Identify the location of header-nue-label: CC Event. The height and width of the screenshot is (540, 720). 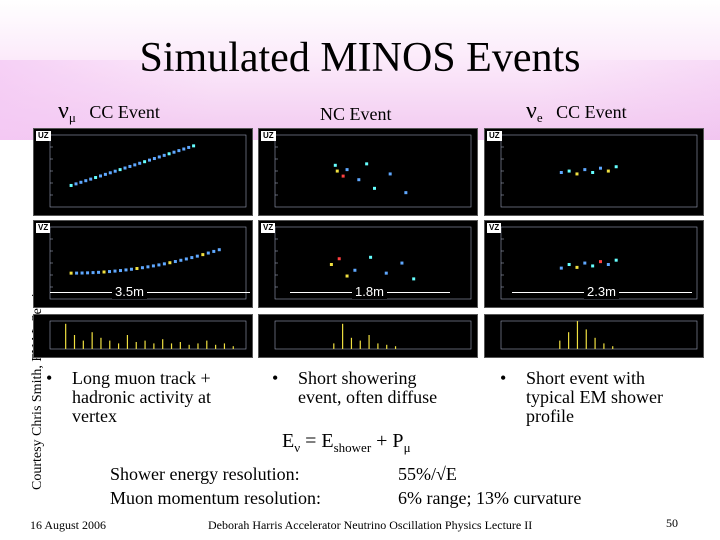
(591, 112).